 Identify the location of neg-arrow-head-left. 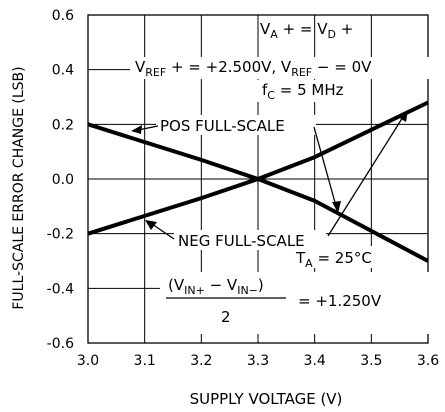
(151, 225).